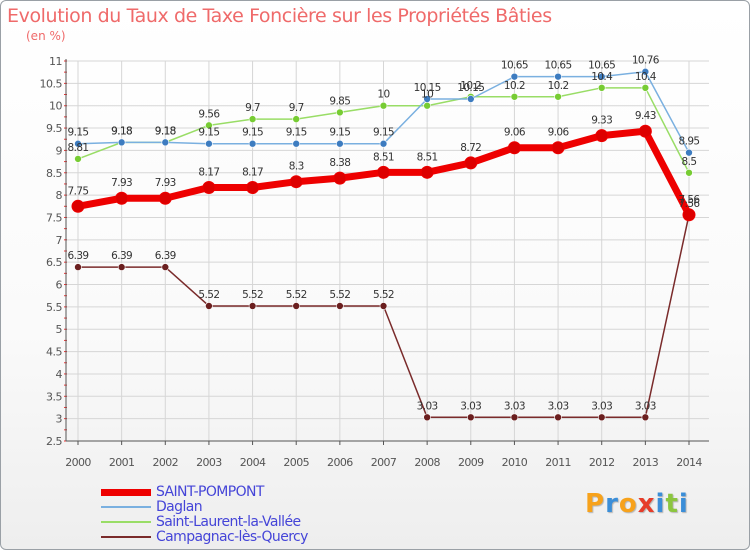  I want to click on legend-label-saint-laurent: Saint-Laurent-la-Vallée, so click(228, 522).